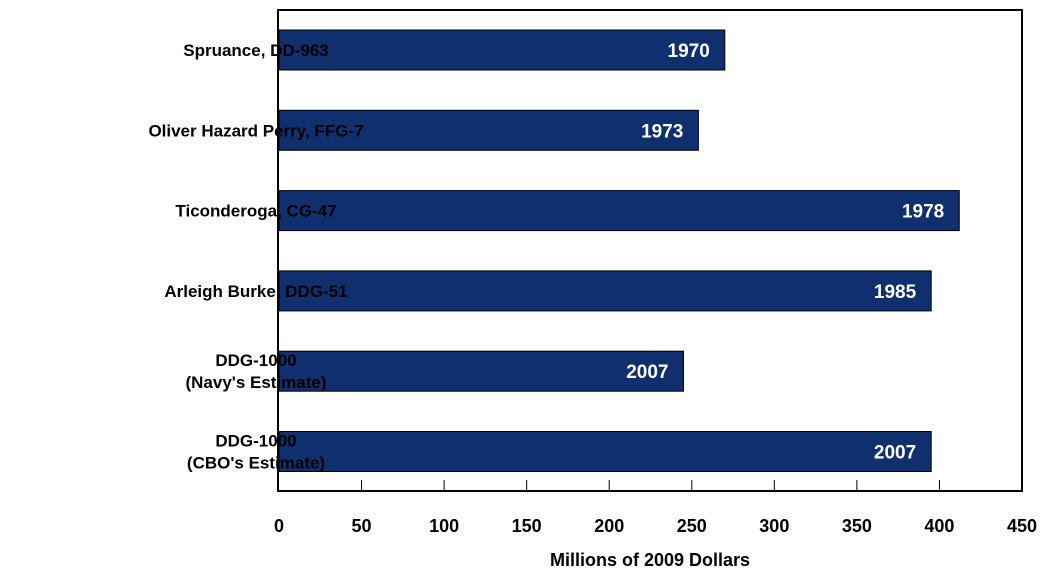 This screenshot has height=581, width=1053. I want to click on x-axis-title: Millions of 2009 Dollars, so click(650, 560).